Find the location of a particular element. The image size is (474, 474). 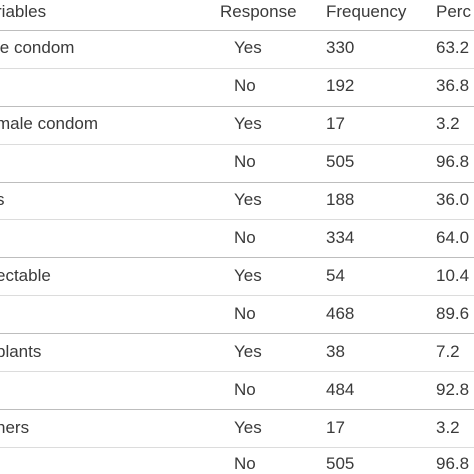

percent-cell: 7.2 is located at coordinates (448, 351).